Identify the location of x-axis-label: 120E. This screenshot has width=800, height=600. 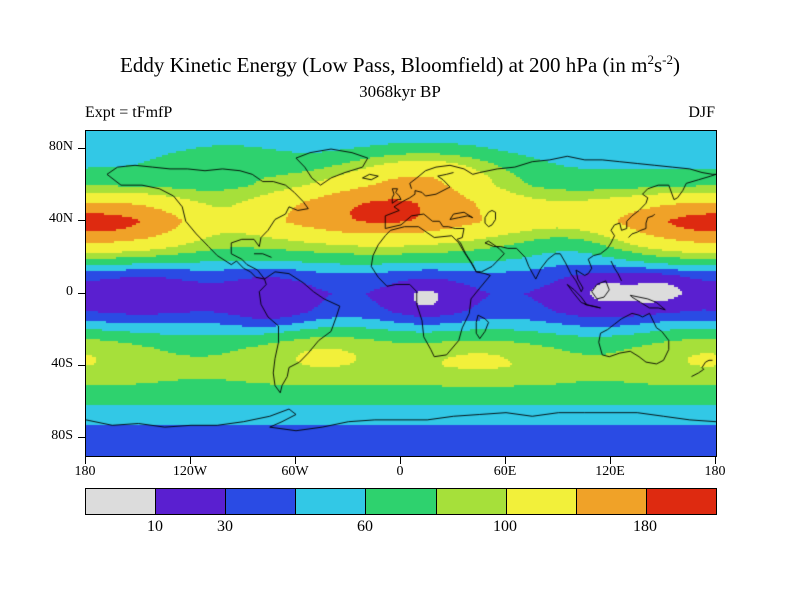
(610, 471).